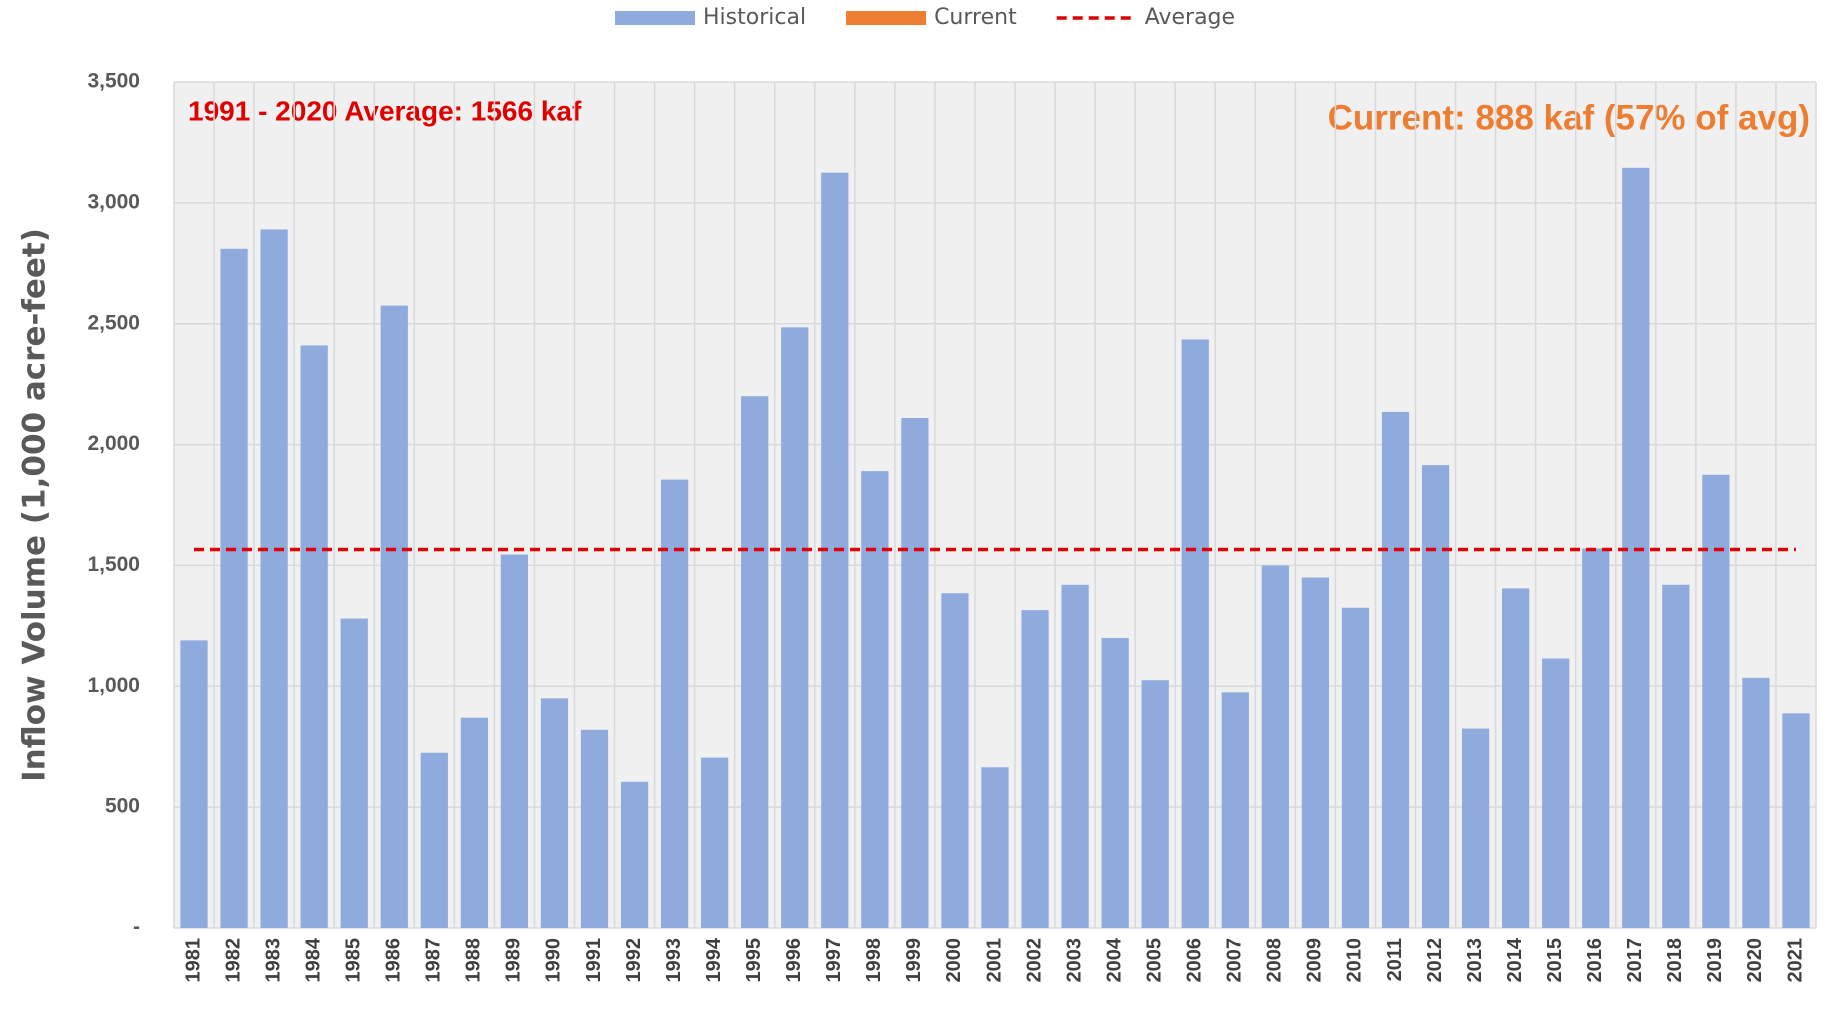 This screenshot has width=1843, height=1012. I want to click on x-tick-label: 2010, so click(1355, 960).